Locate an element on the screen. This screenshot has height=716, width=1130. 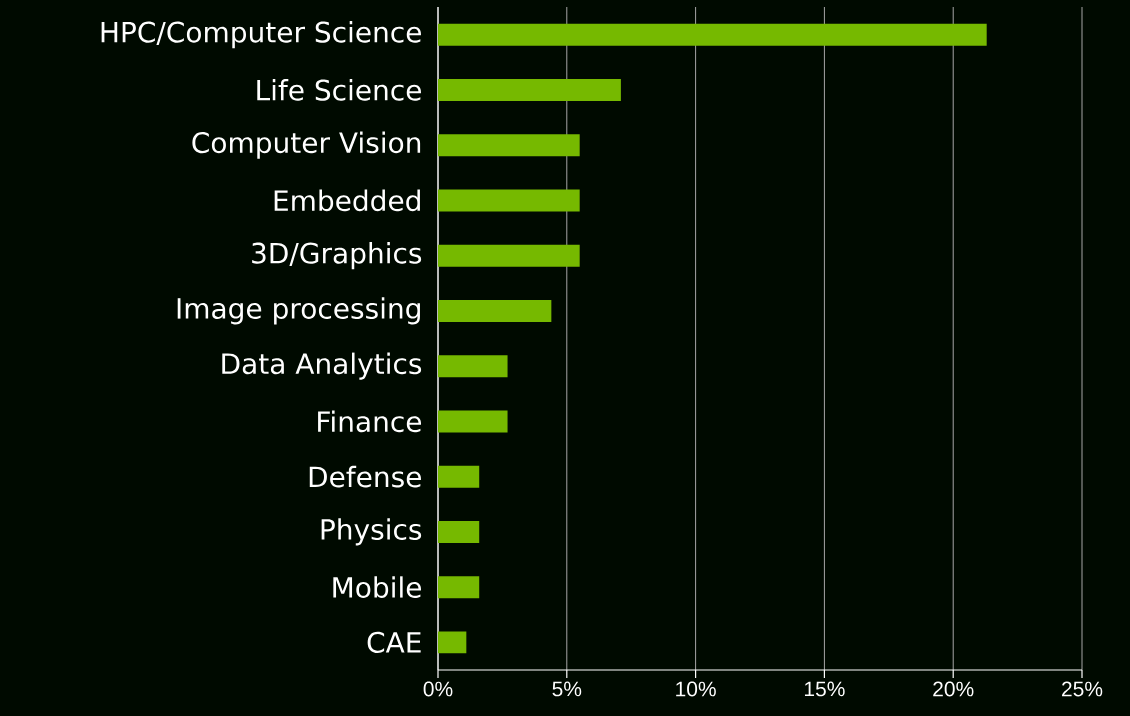
x-tick-label: 5% is located at coordinates (567, 689).